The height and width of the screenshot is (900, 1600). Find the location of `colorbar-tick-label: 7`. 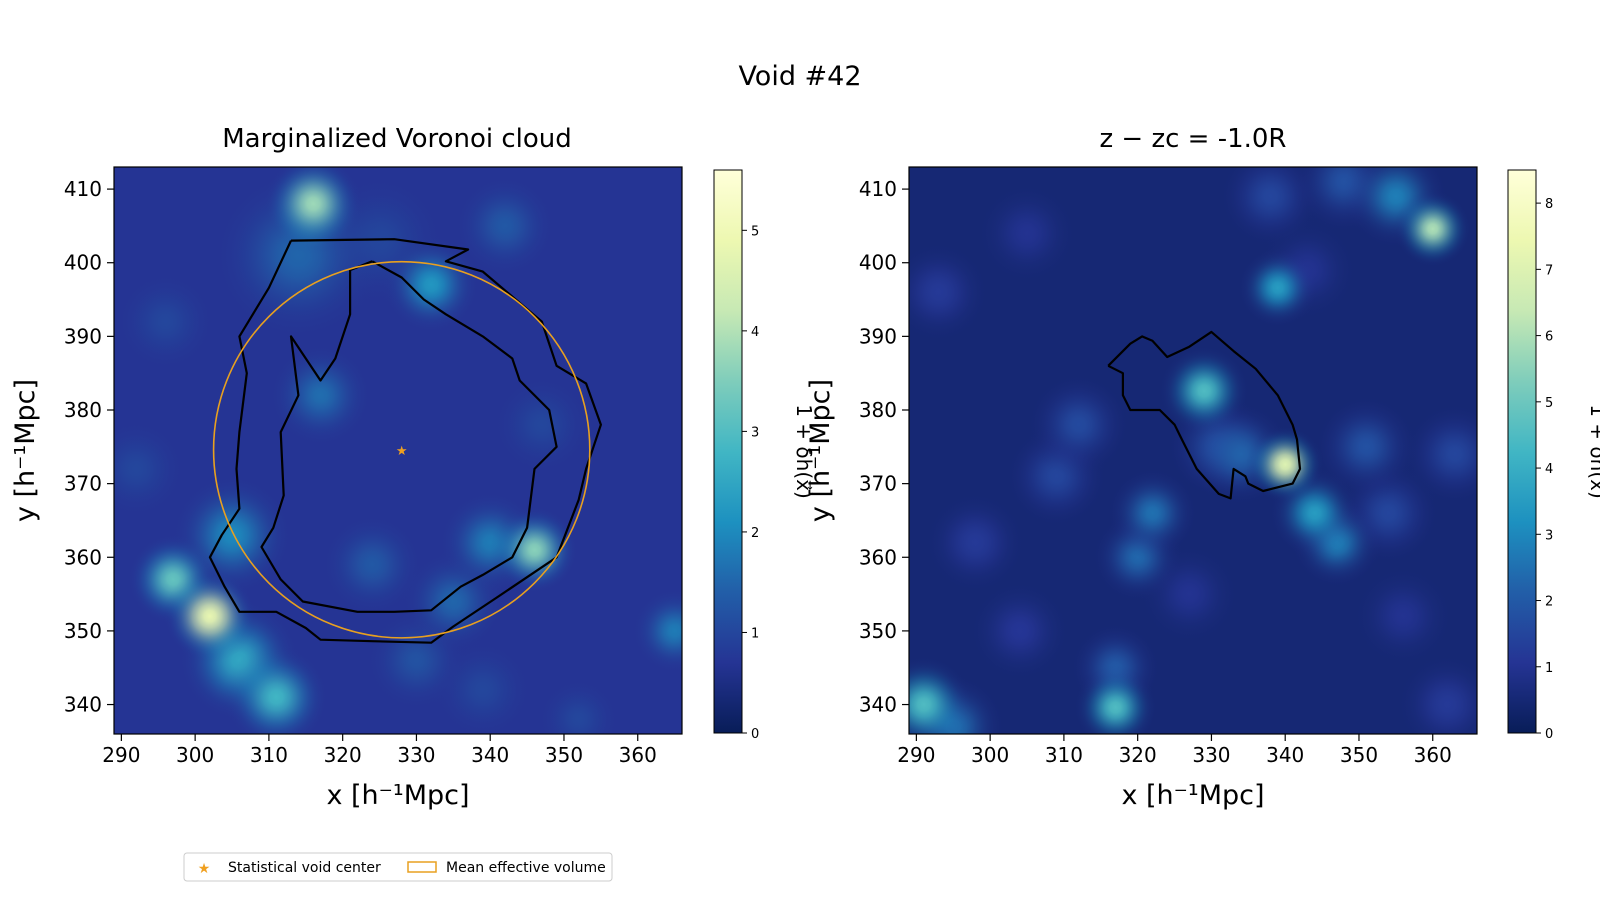

colorbar-tick-label: 7 is located at coordinates (1549, 270).